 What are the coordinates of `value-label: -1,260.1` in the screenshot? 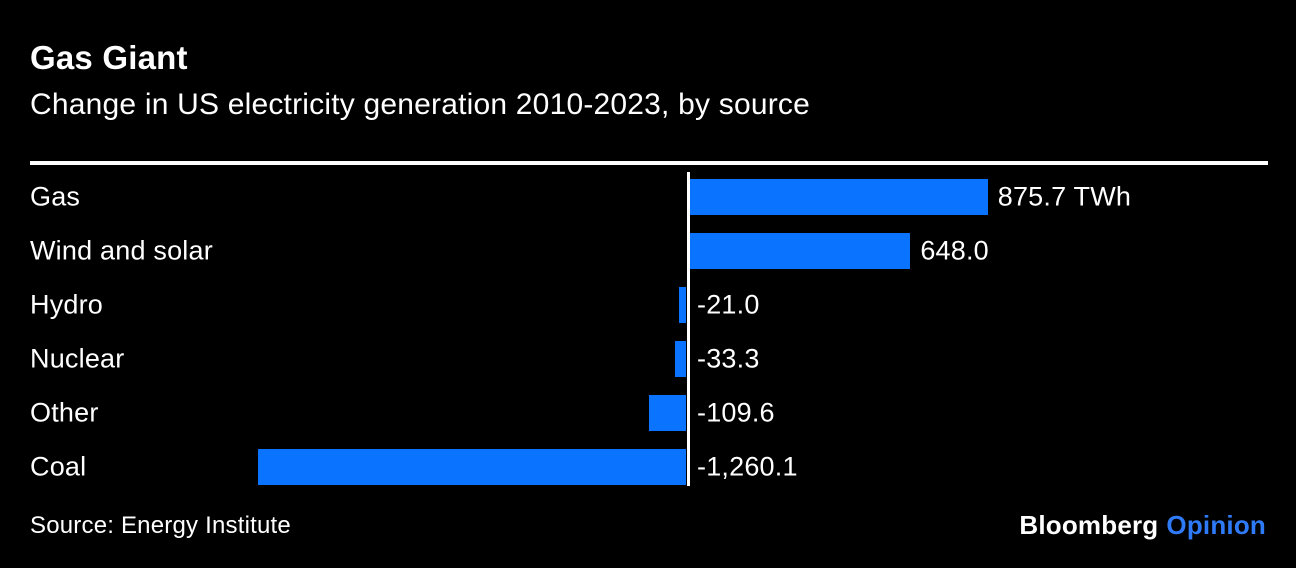 It's located at (747, 466).